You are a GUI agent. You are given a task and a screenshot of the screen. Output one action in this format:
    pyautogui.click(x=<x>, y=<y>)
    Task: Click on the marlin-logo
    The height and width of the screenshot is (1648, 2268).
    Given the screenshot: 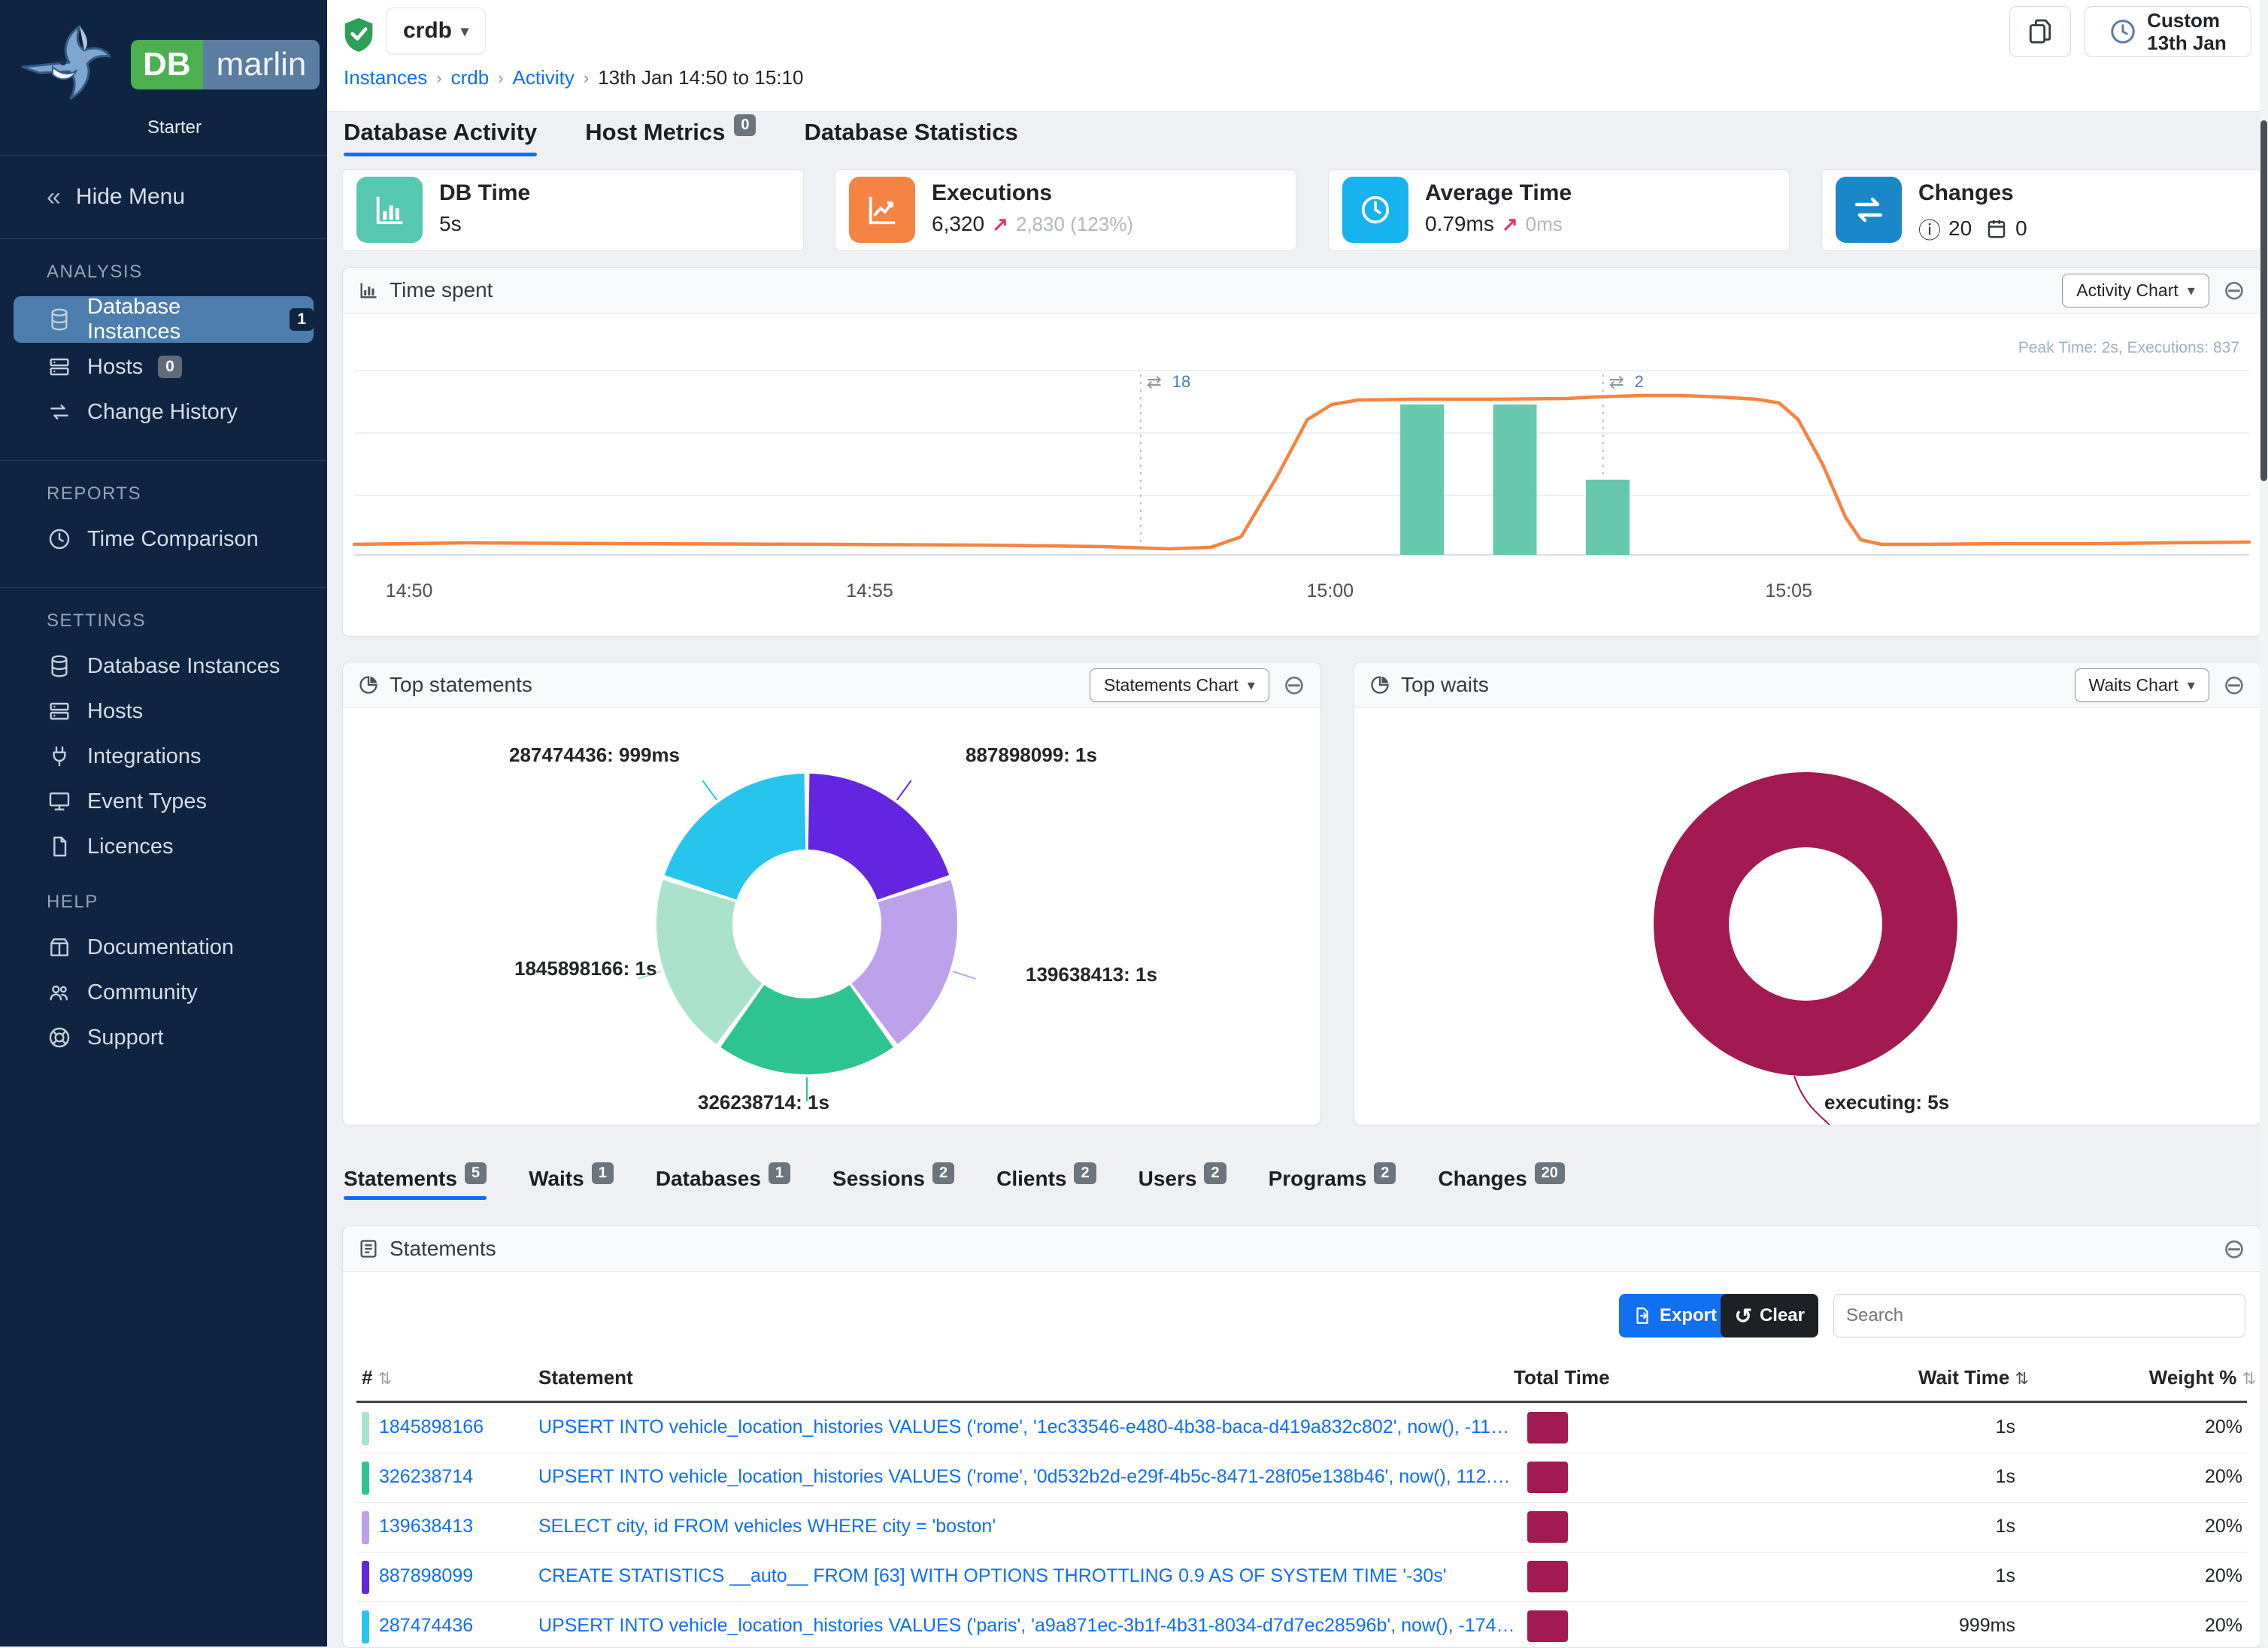 What is the action you would take?
    pyautogui.click(x=69, y=64)
    